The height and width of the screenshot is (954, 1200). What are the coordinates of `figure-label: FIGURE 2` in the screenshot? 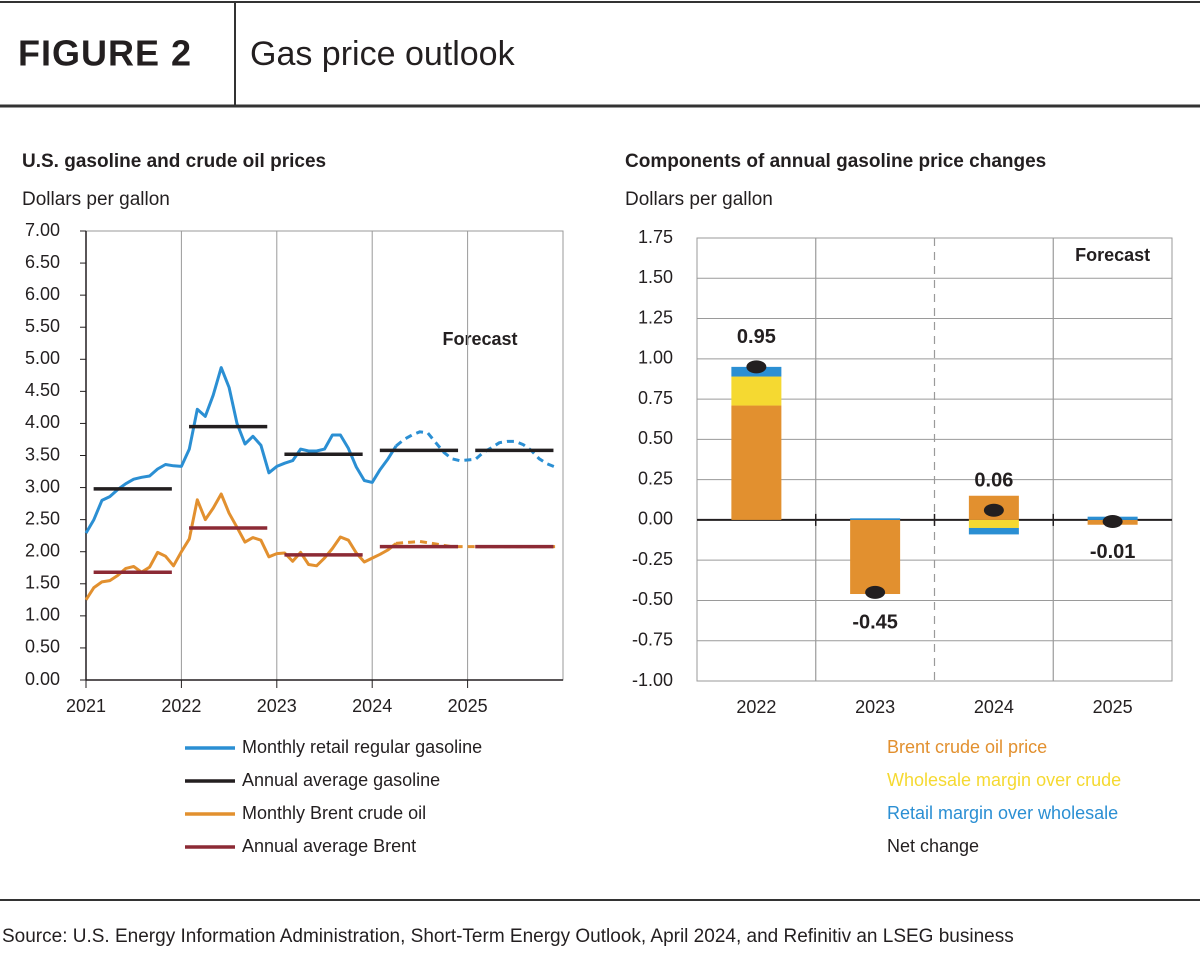 It's located at (105, 53).